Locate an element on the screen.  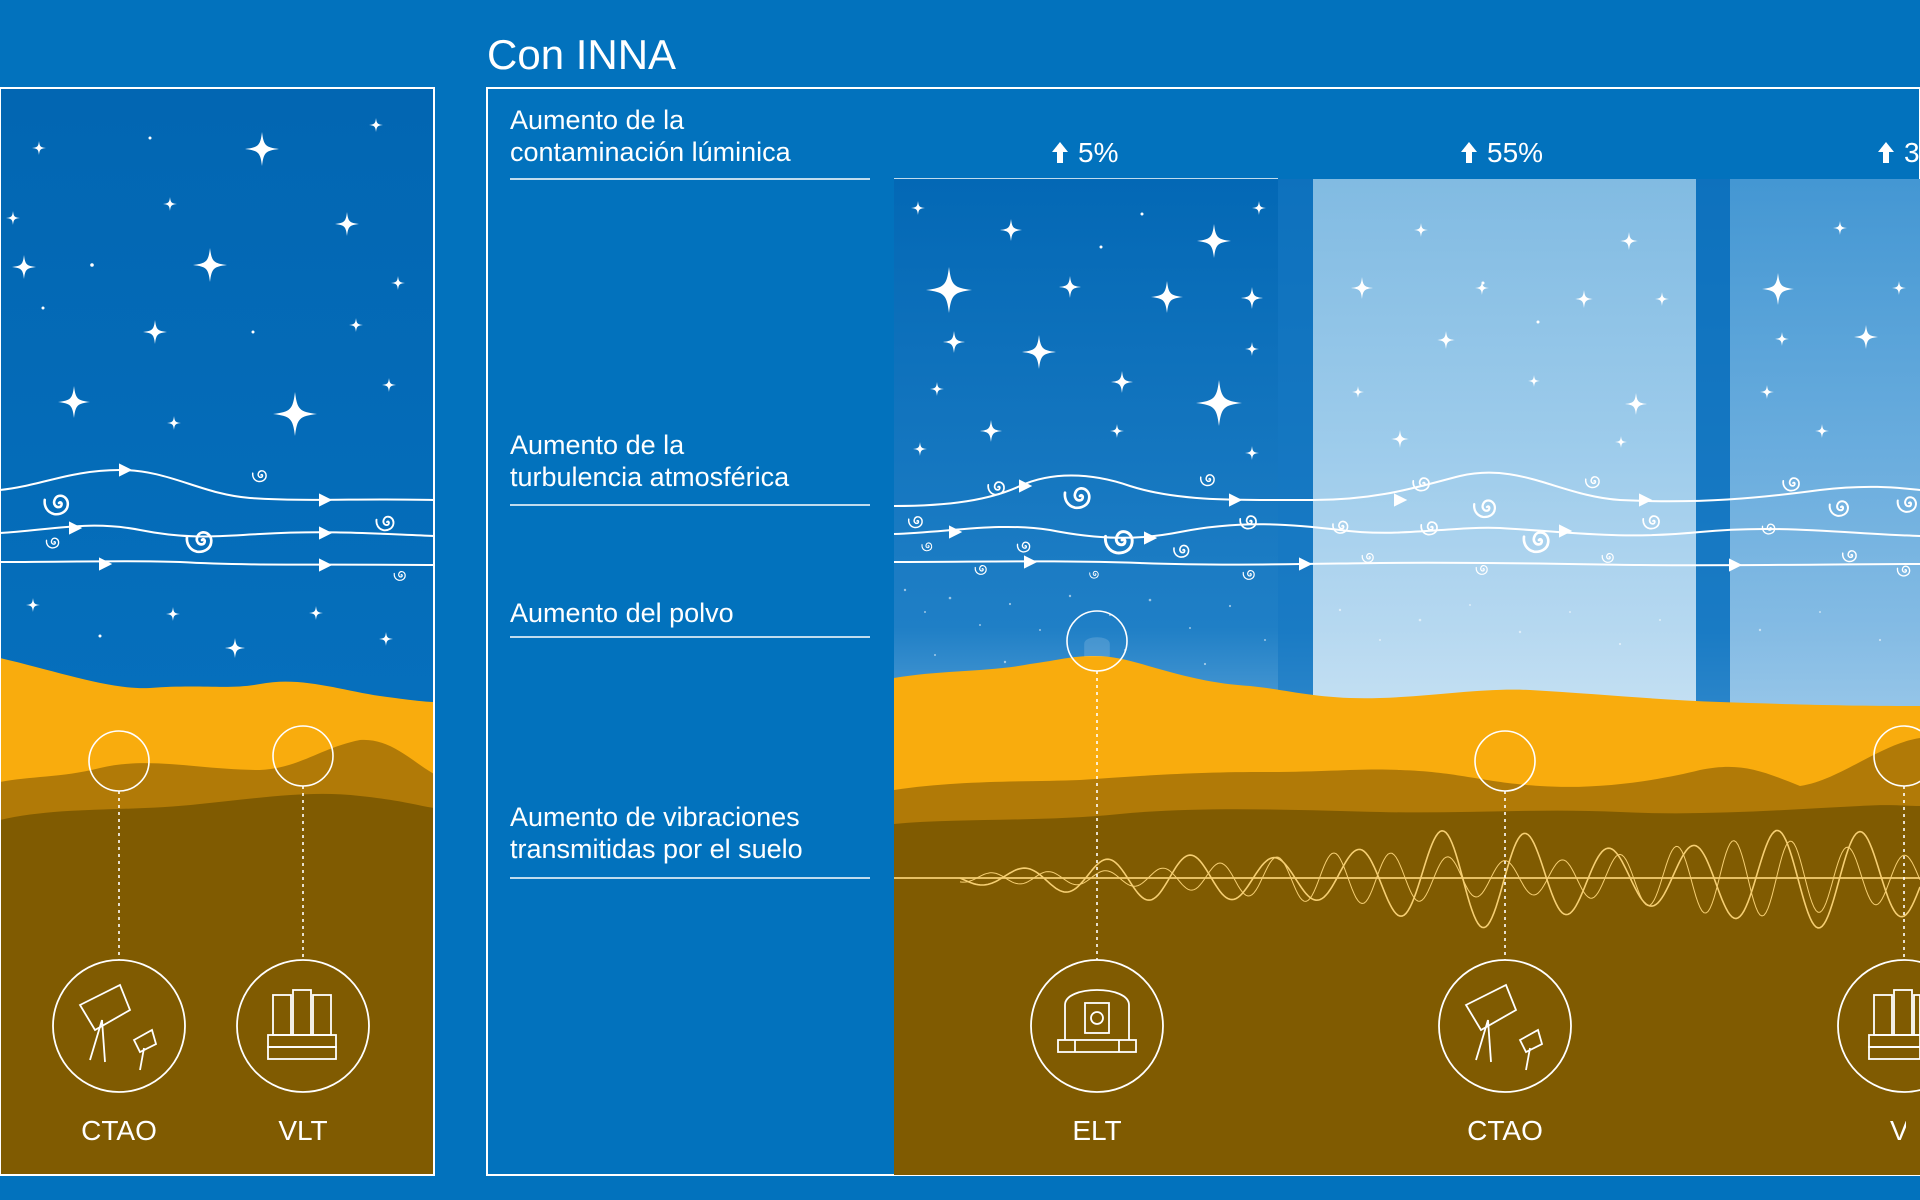
increase-elt: 5% is located at coordinates (1085, 153).